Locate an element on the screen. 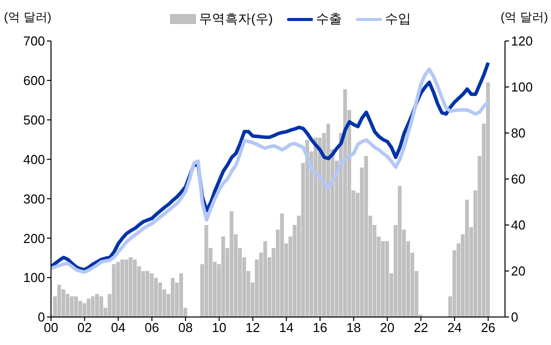  x-tick-label: 24 is located at coordinates (454, 328).